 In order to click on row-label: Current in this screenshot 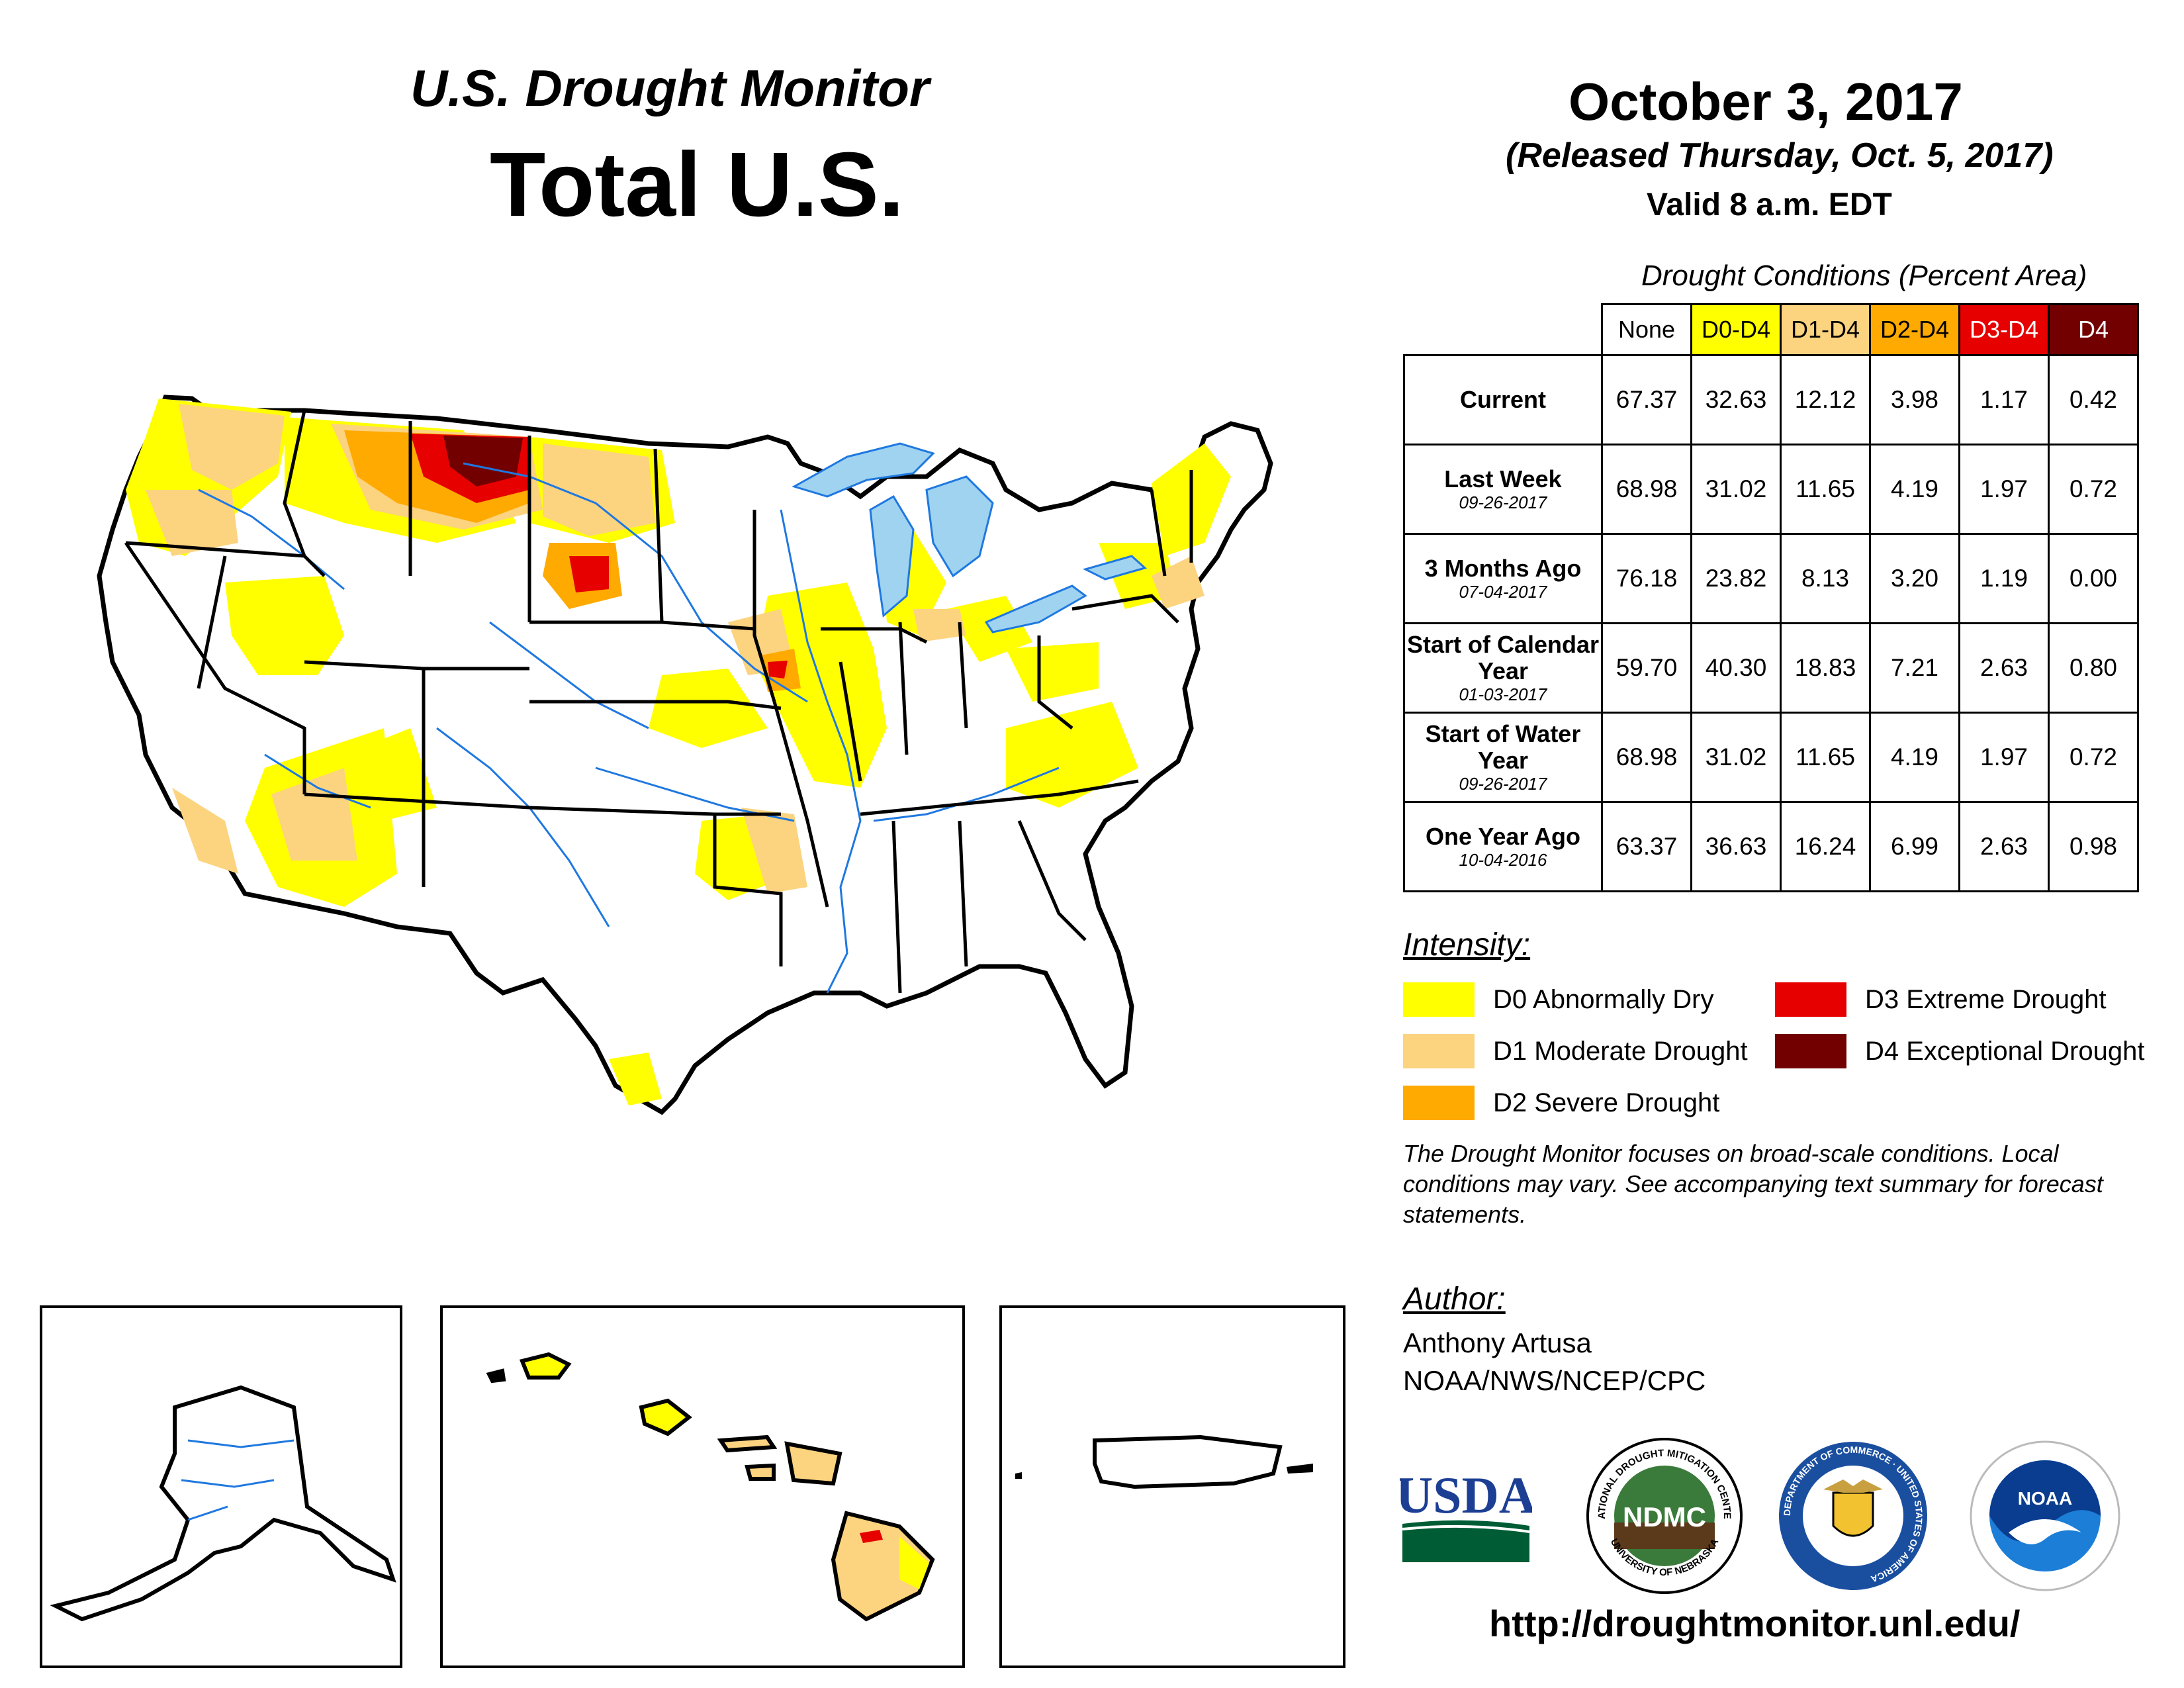, I will do `click(1503, 399)`.